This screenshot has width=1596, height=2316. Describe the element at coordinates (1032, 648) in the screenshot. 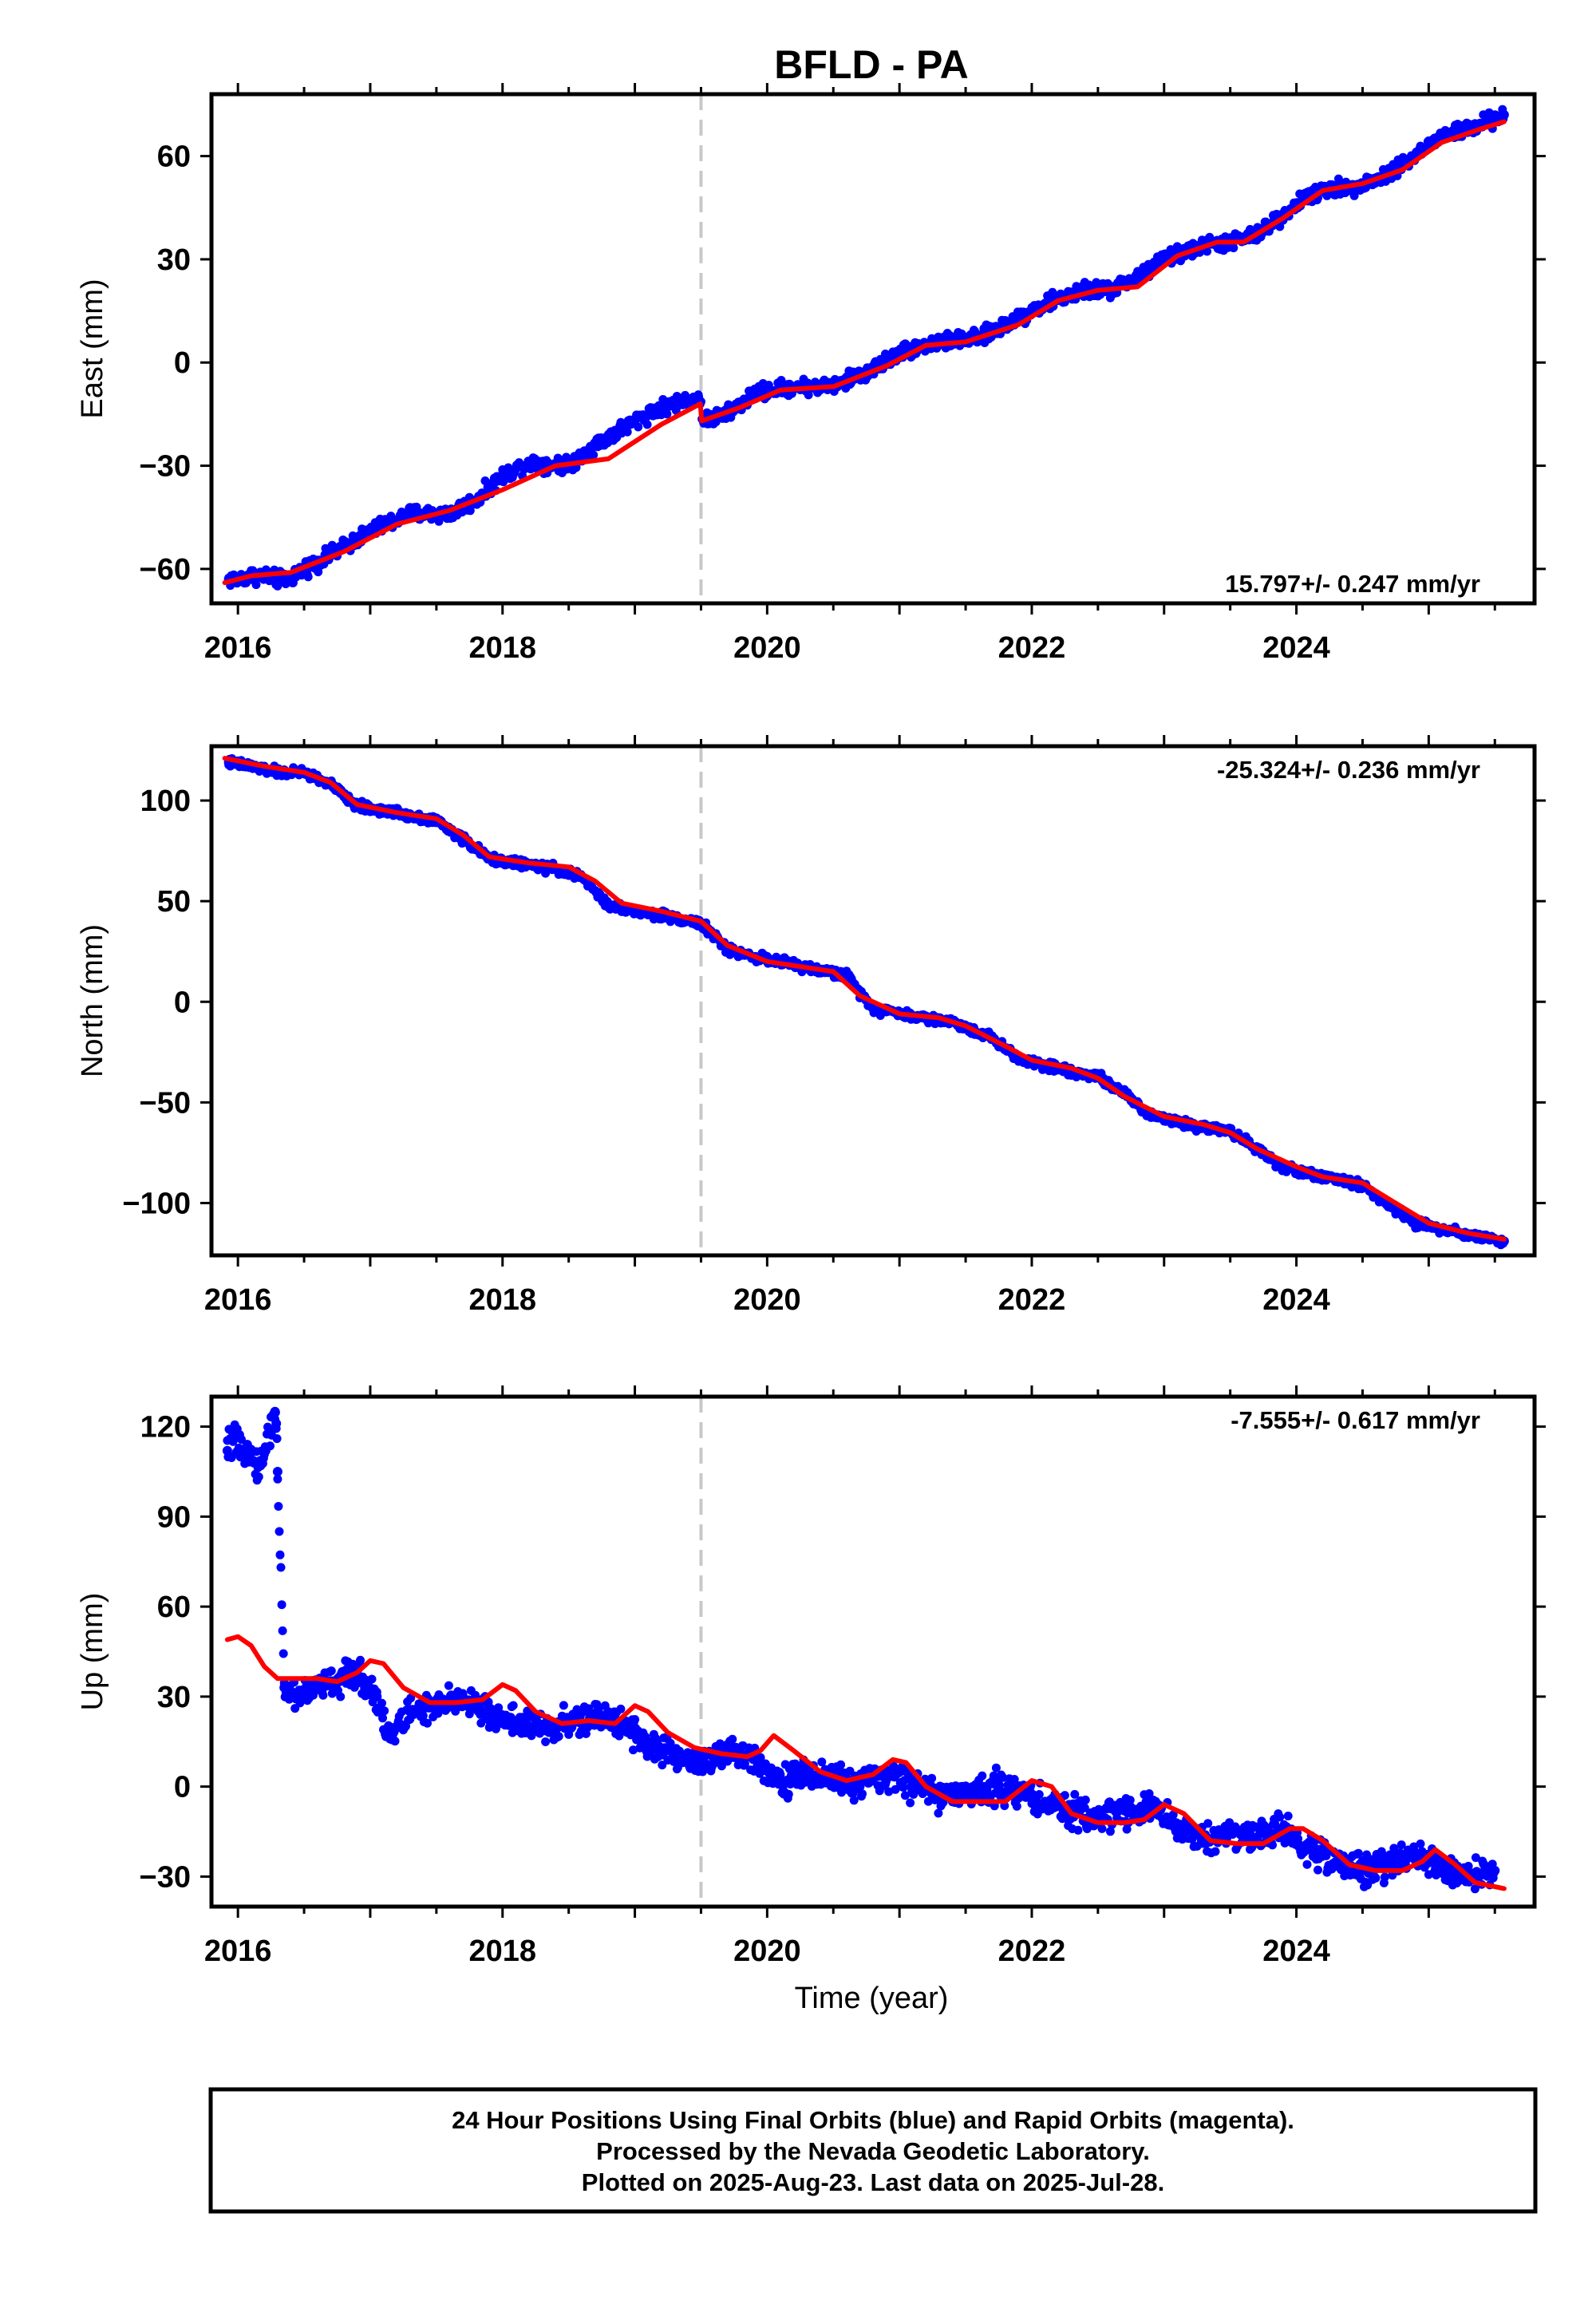

I see `x-tick-label: 2022` at that location.